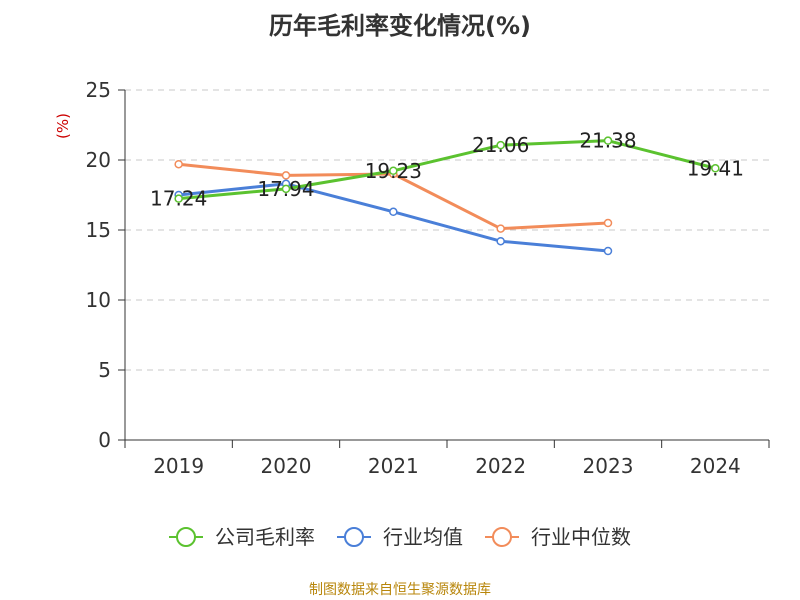 The height and width of the screenshot is (600, 800). I want to click on data-labels: 17.24 17.94 19.23 21.06 21.38 19.41, so click(447, 170).